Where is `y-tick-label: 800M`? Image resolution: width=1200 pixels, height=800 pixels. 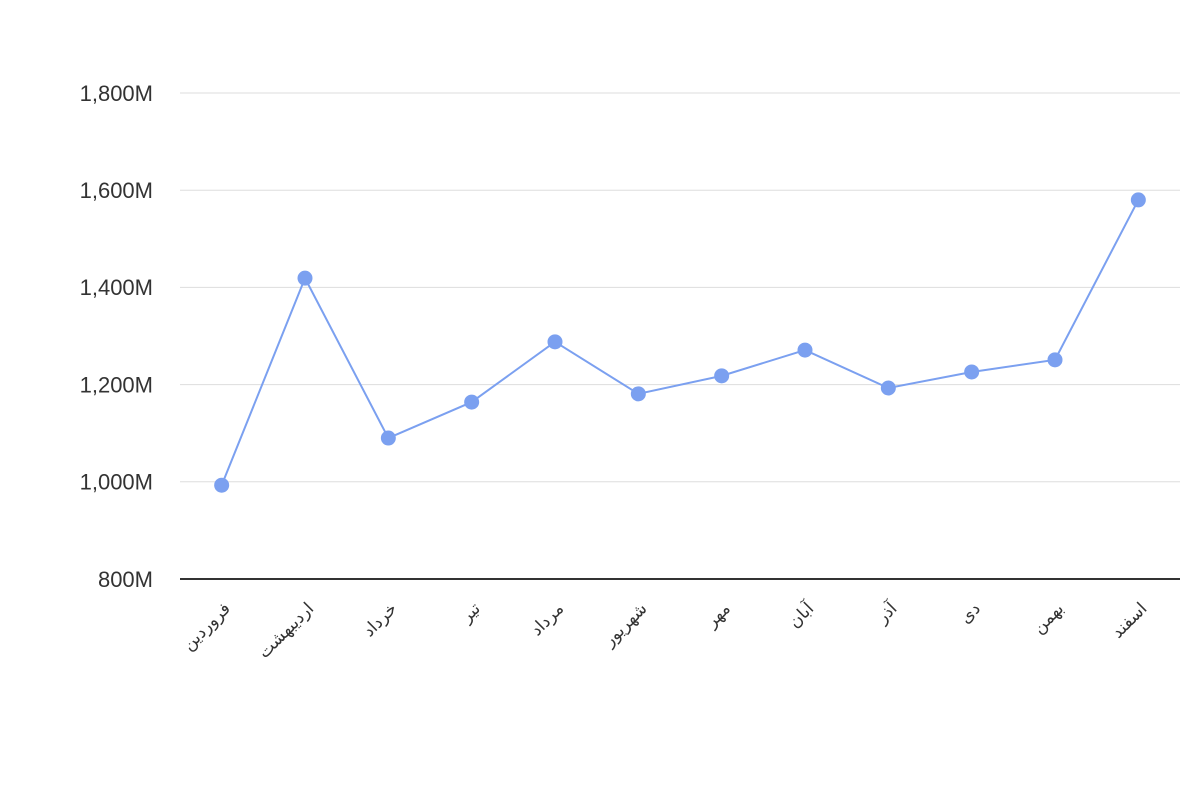
y-tick-label: 800M is located at coordinates (125, 579).